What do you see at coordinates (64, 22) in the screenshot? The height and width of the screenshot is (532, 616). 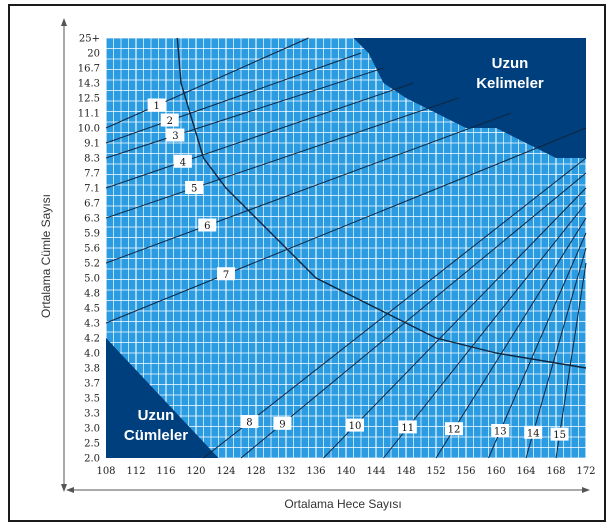 I see `y-axis-arrow-up-icon` at bounding box center [64, 22].